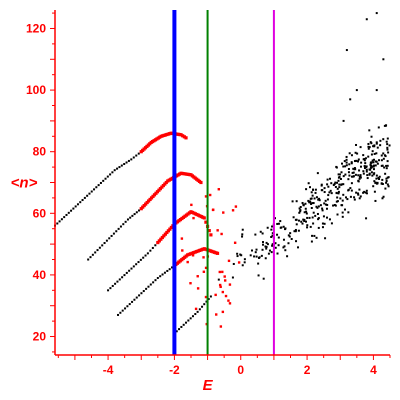 This screenshot has height=400, width=400. Describe the element at coordinates (201, 182) in the screenshot. I see `curve-1-upper-point` at that location.